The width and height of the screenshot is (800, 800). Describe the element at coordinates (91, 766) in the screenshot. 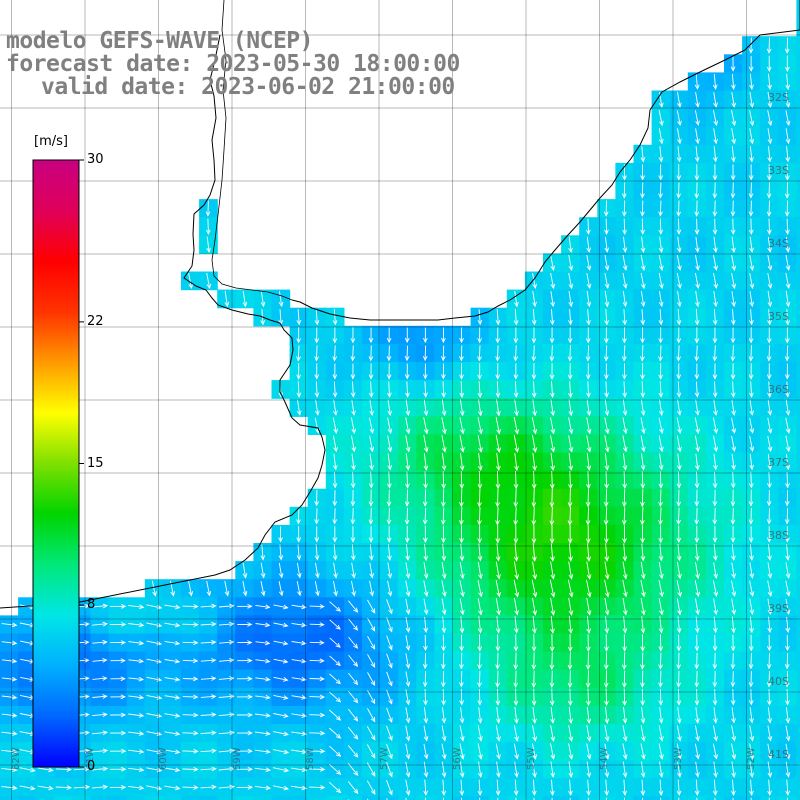

I see `colorbar-tick-label: 0` at that location.